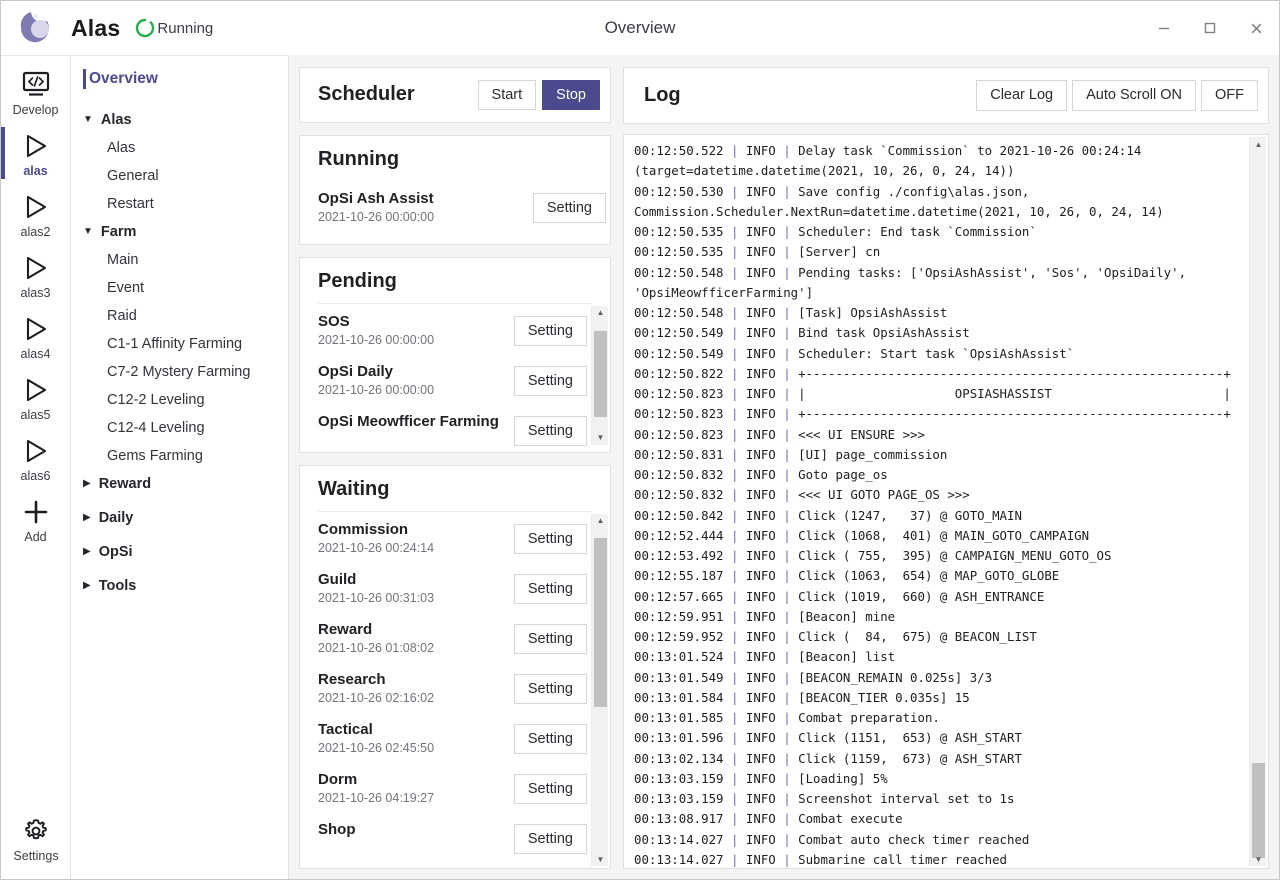 Image resolution: width=1280 pixels, height=880 pixels. What do you see at coordinates (765, 657) in the screenshot?
I see `log-line: 00:13:01.524 | INFO | [Beacon] list` at bounding box center [765, 657].